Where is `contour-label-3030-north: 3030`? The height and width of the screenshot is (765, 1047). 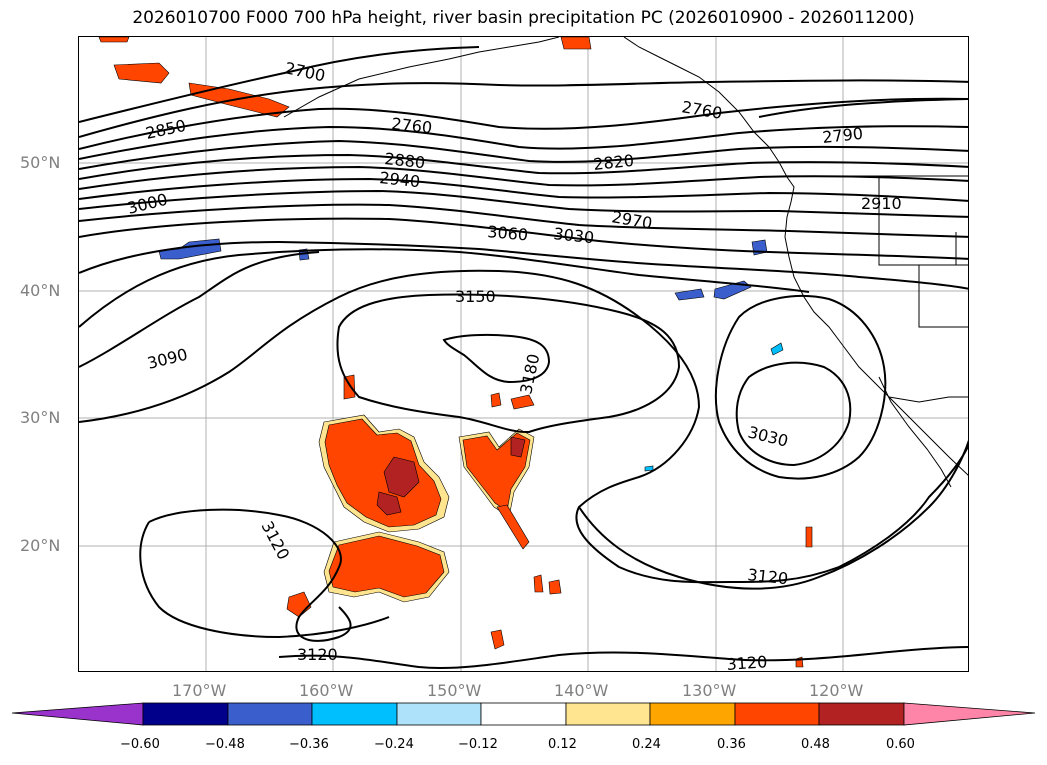 contour-label-3030-north: 3030 is located at coordinates (574, 235).